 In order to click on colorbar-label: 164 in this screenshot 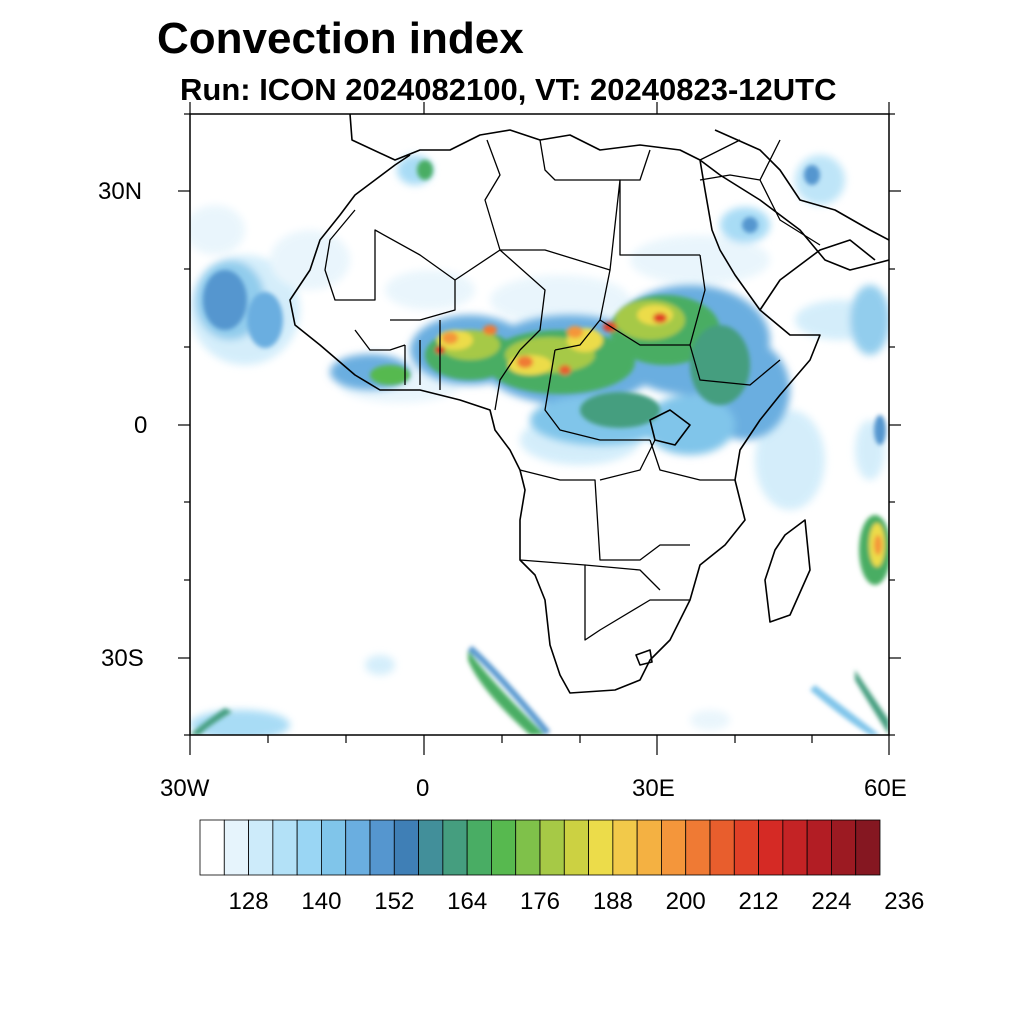, I will do `click(467, 901)`.